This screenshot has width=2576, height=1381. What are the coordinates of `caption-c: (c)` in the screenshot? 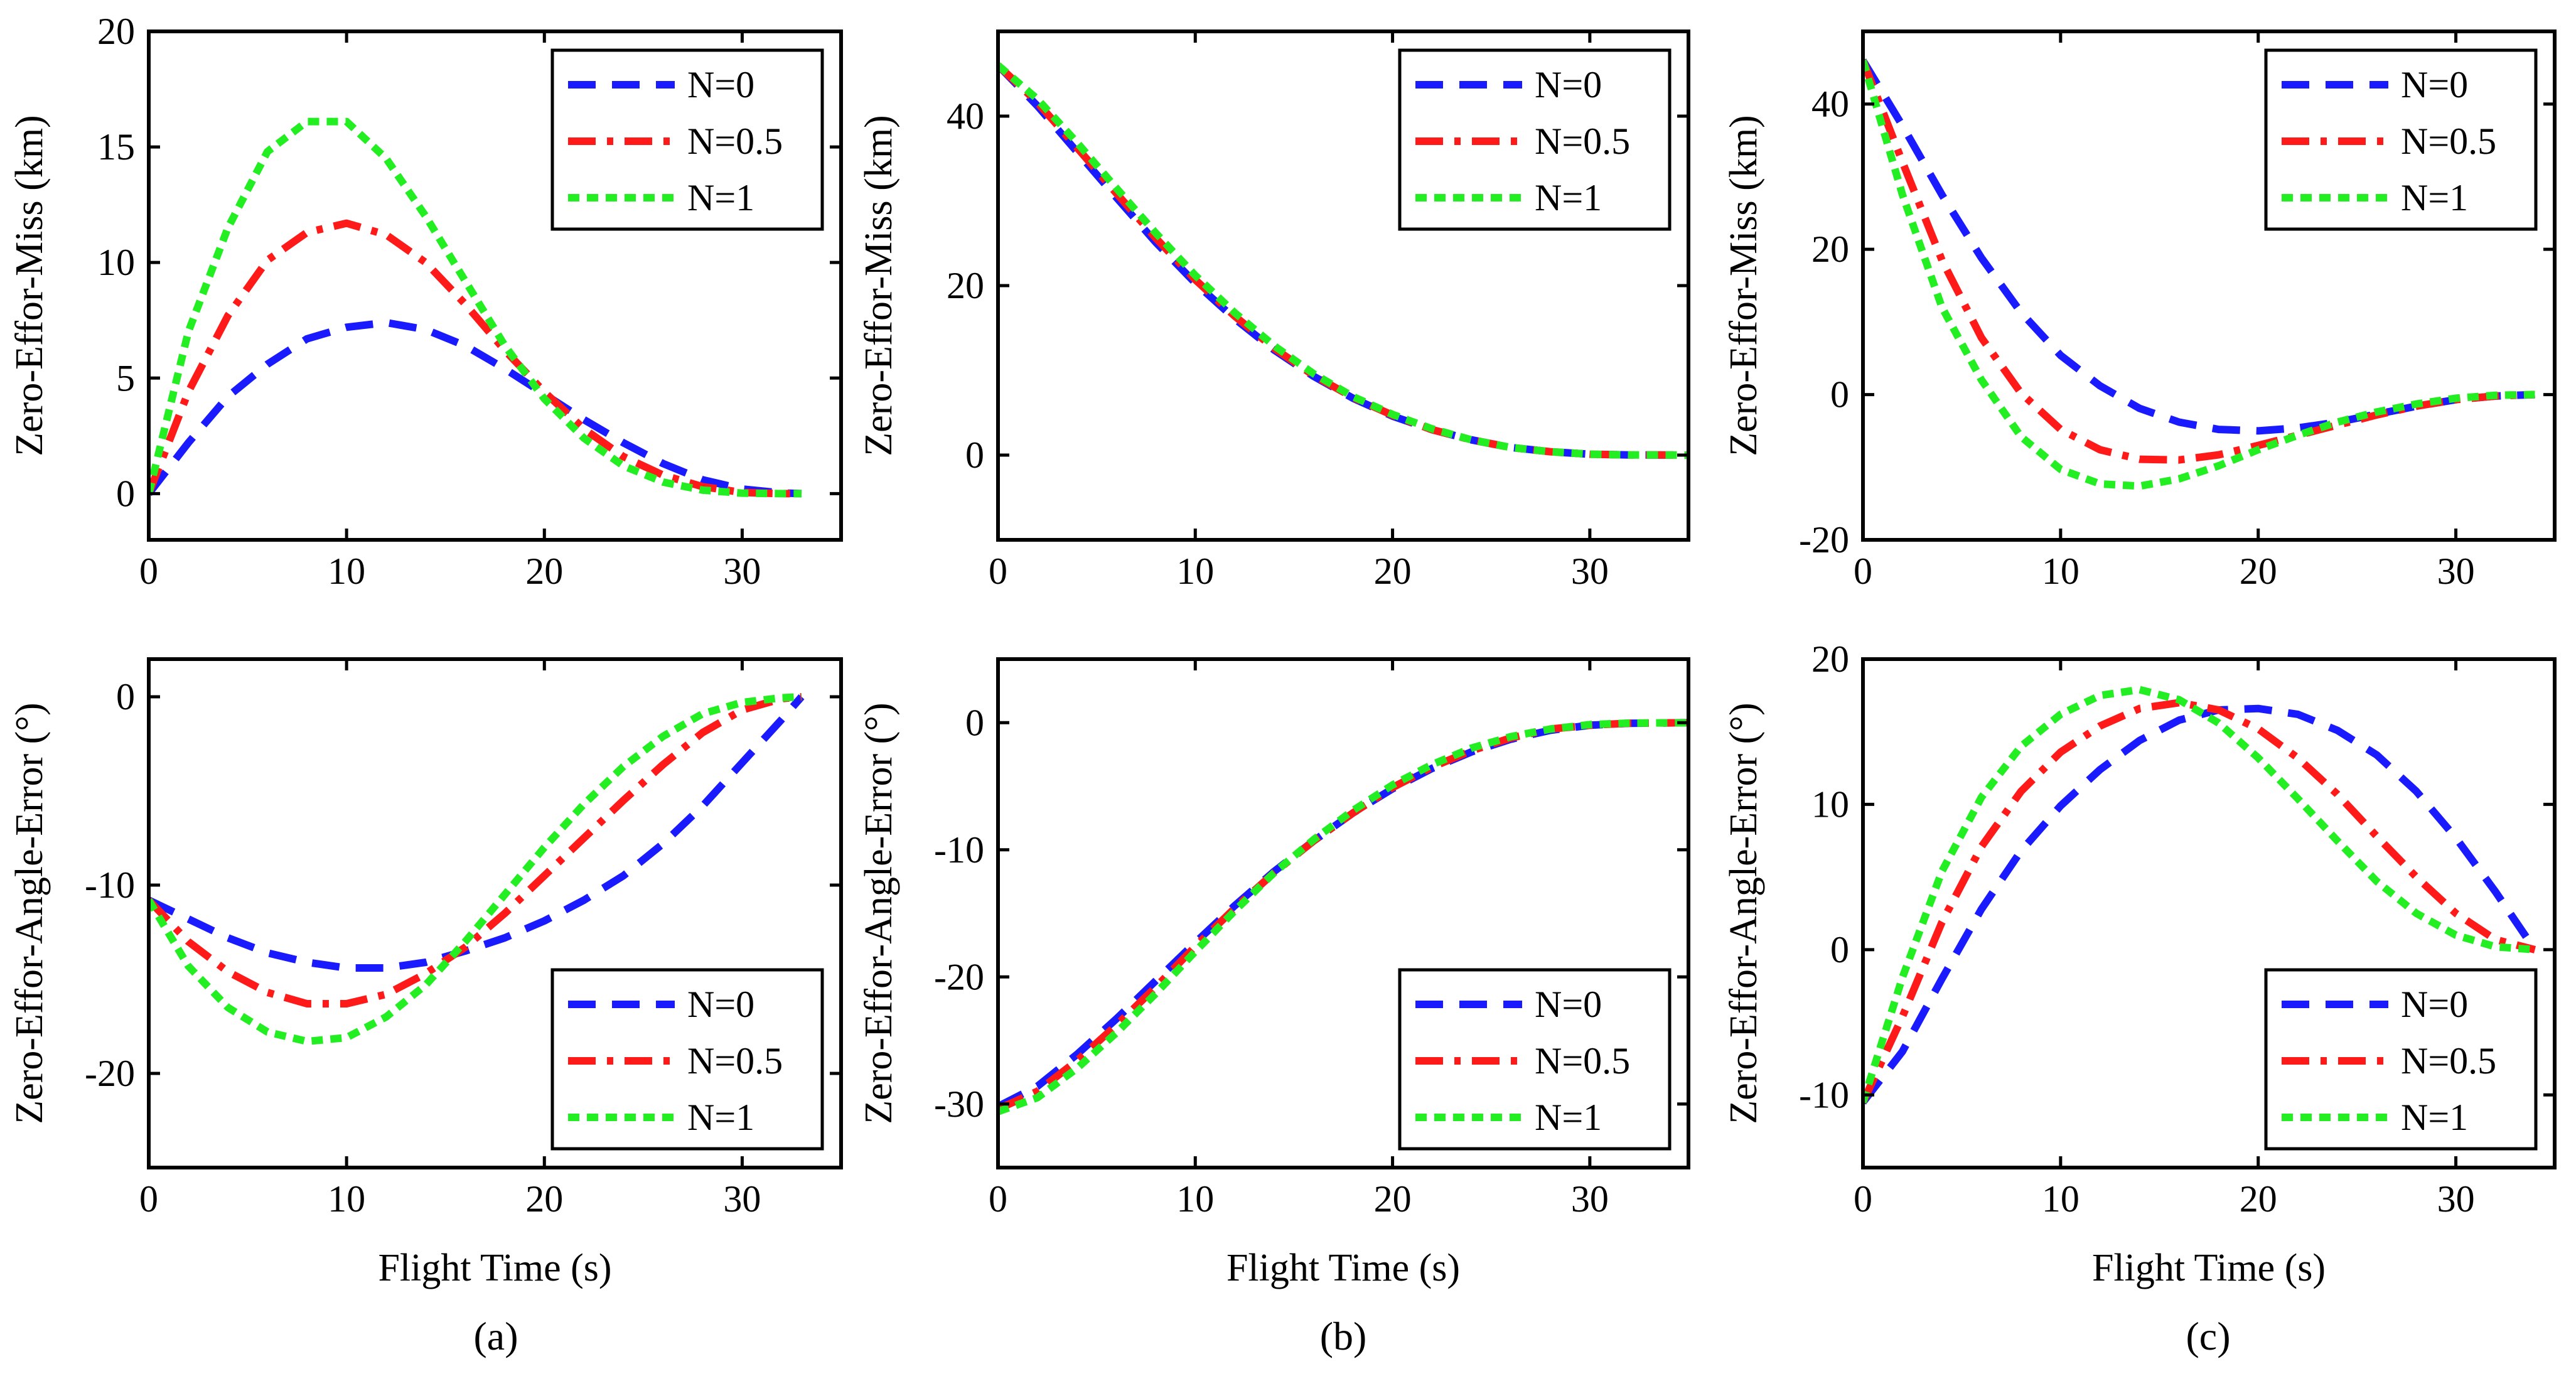 It's located at (2208, 1336).